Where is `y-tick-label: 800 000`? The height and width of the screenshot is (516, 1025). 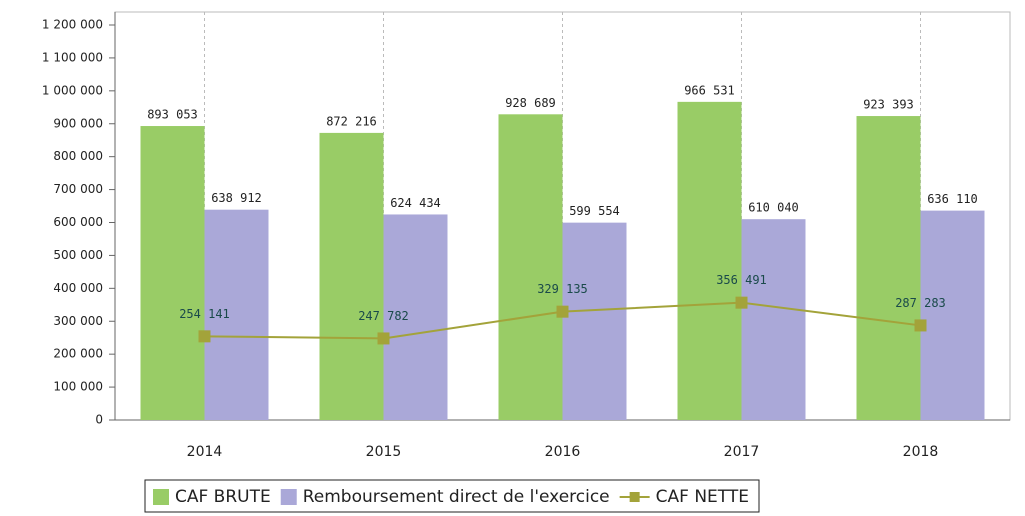
y-tick-label: 800 000 is located at coordinates (78, 156).